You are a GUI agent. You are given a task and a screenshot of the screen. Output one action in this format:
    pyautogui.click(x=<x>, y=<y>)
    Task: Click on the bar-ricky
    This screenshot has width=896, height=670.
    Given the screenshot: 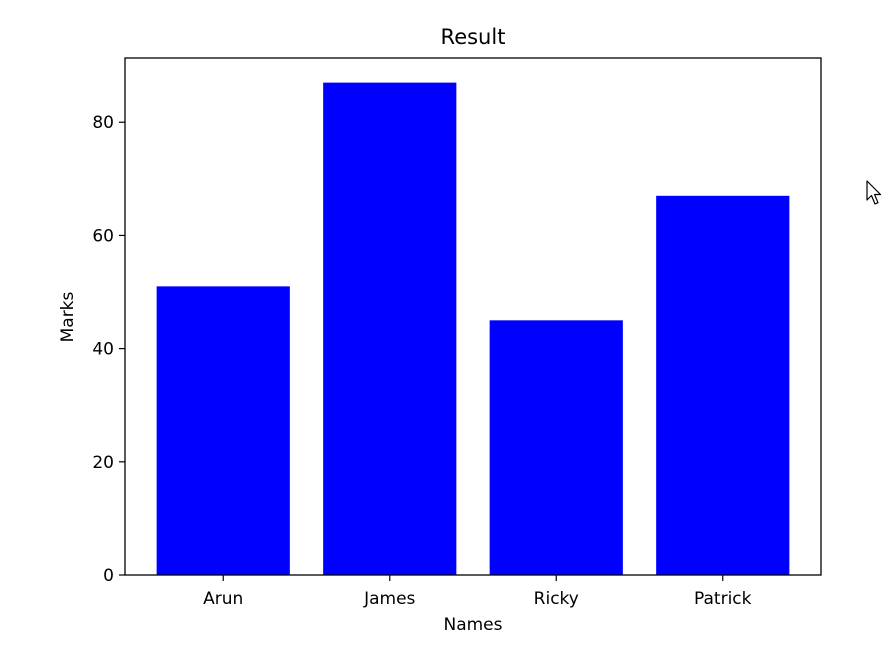 What is the action you would take?
    pyautogui.click(x=556, y=447)
    